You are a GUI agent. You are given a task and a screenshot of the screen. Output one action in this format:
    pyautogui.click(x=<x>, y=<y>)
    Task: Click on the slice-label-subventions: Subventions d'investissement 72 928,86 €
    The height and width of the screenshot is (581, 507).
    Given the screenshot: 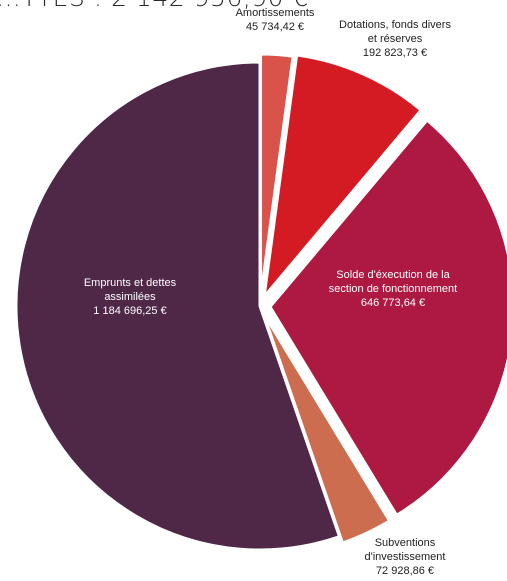 What is the action you would take?
    pyautogui.click(x=405, y=557)
    